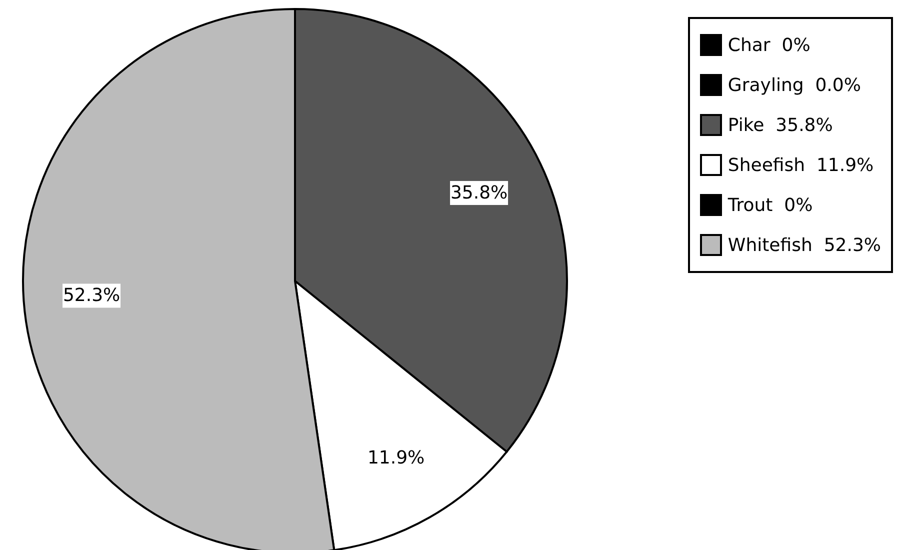 The height and width of the screenshot is (550, 902). What do you see at coordinates (770, 205) in the screenshot?
I see `legend-label: Trout 0%` at bounding box center [770, 205].